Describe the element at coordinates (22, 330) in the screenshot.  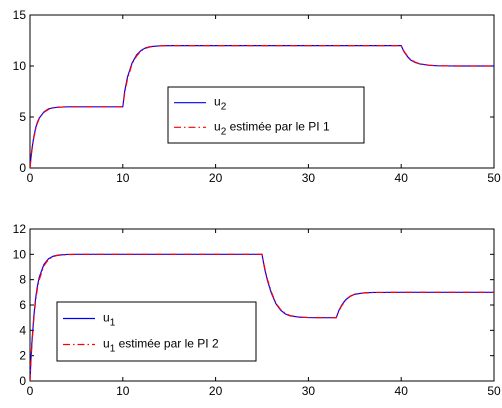
I see `y-tick-label: 4` at that location.